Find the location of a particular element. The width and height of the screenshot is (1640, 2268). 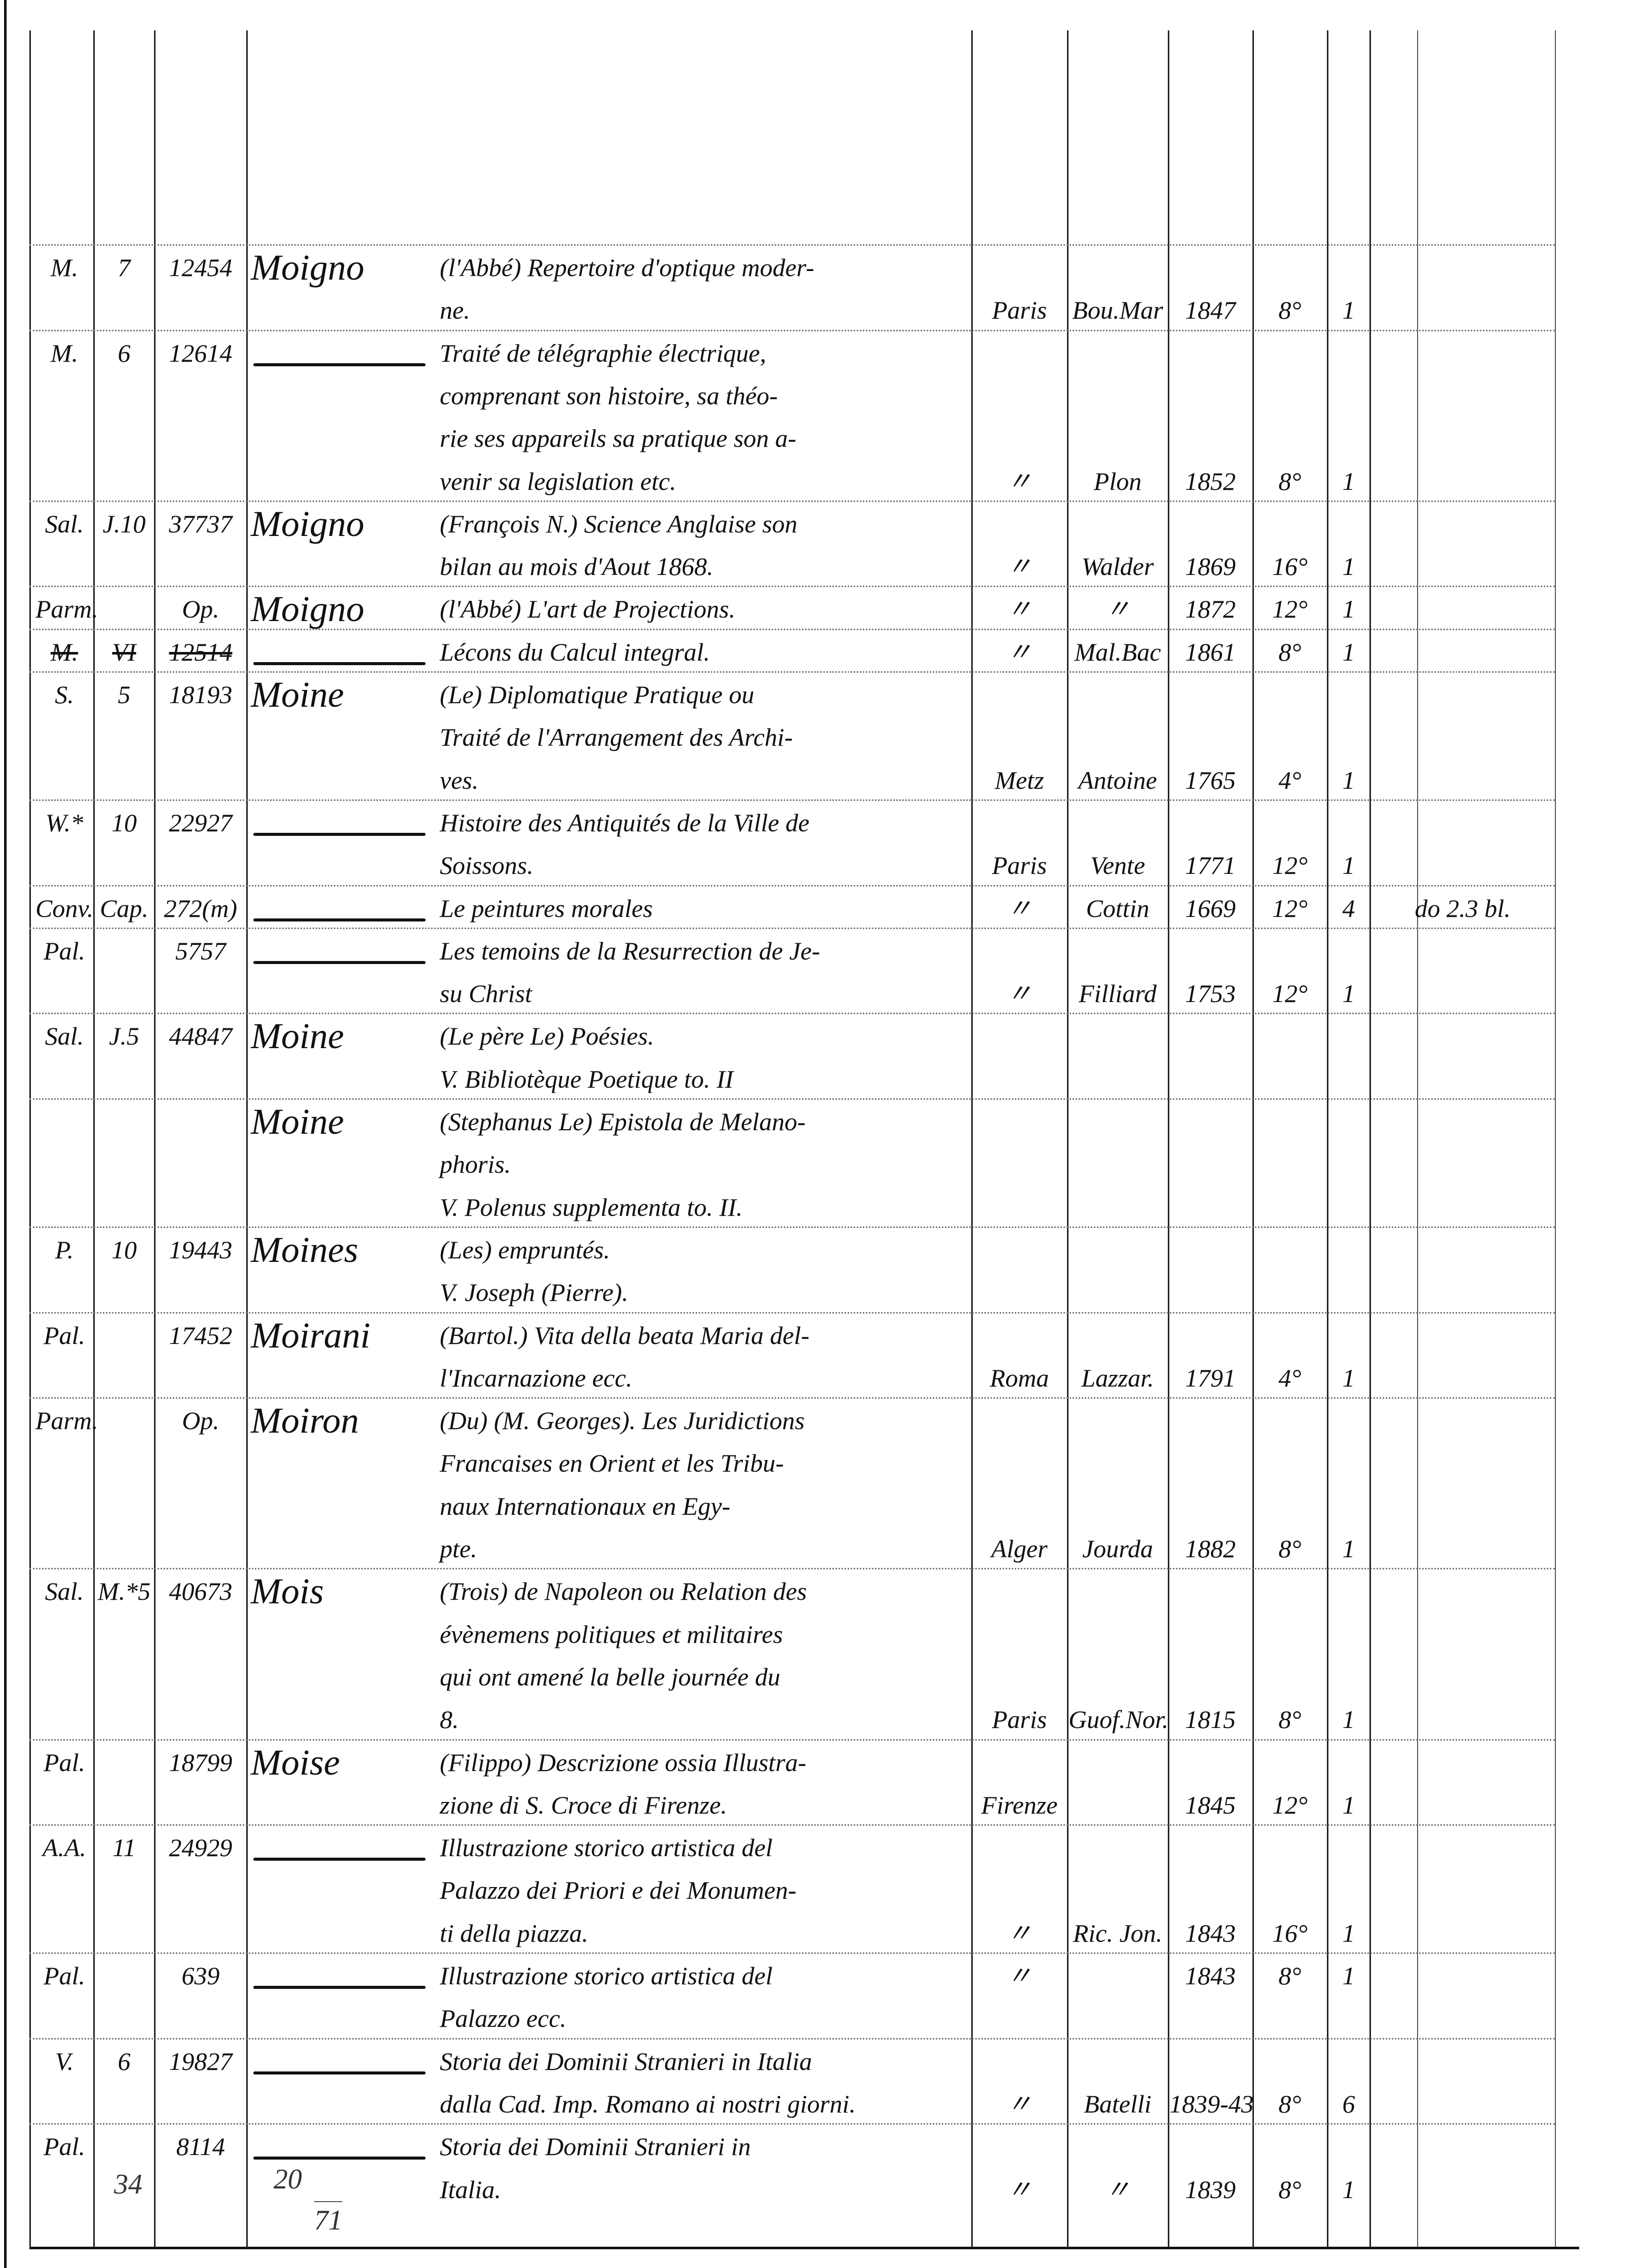

case-number: Cap. is located at coordinates (124, 908).